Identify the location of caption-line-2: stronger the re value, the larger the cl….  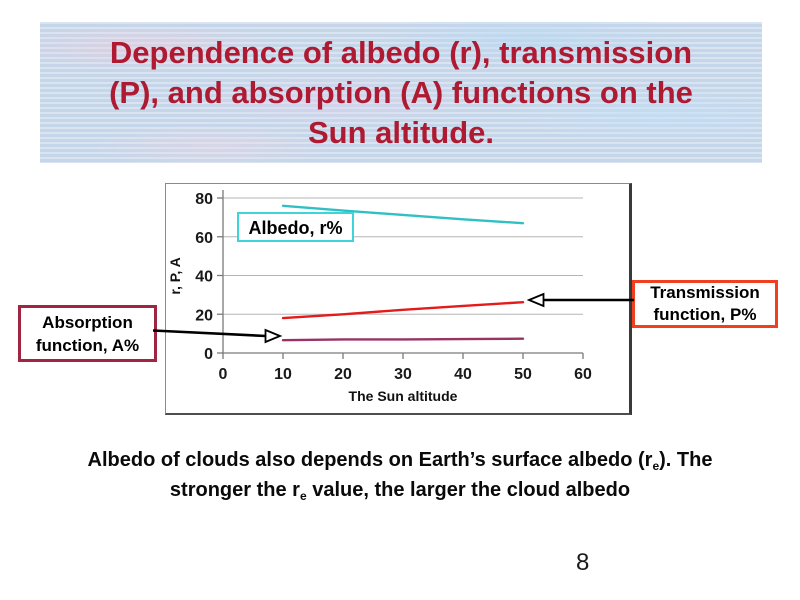
(400, 491).